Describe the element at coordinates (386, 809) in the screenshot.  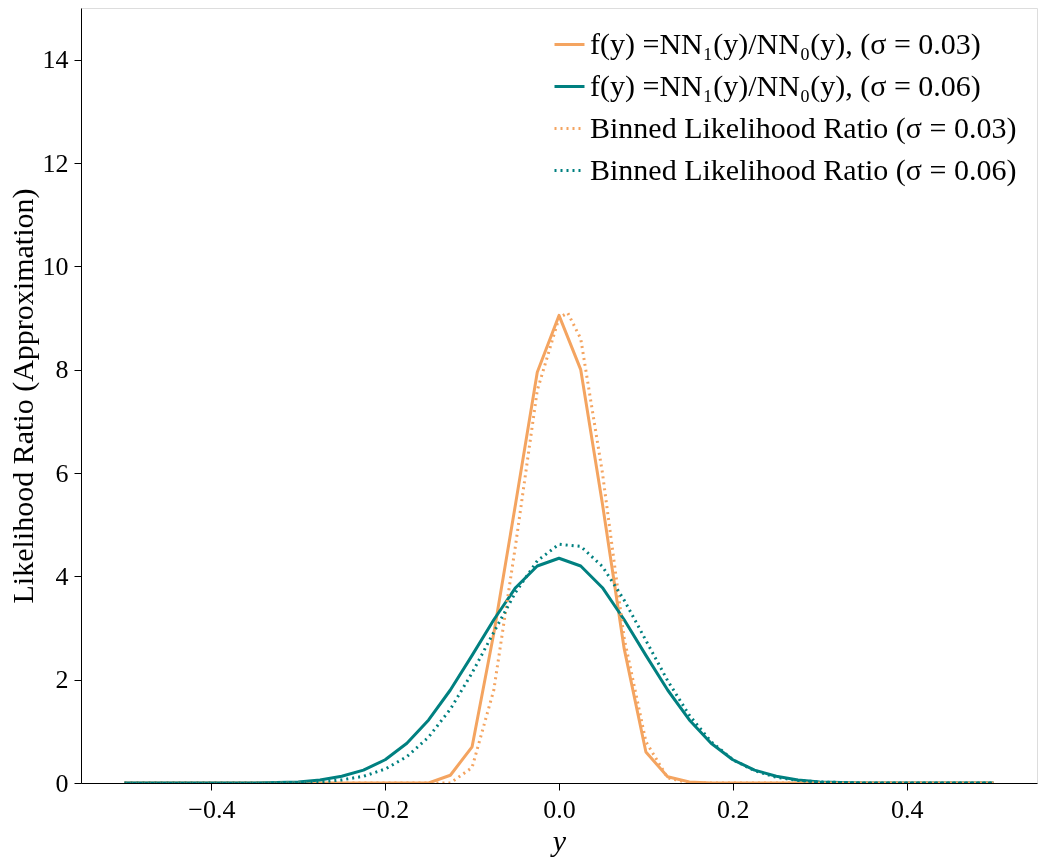
I see `x-tick-label: −0.2` at that location.